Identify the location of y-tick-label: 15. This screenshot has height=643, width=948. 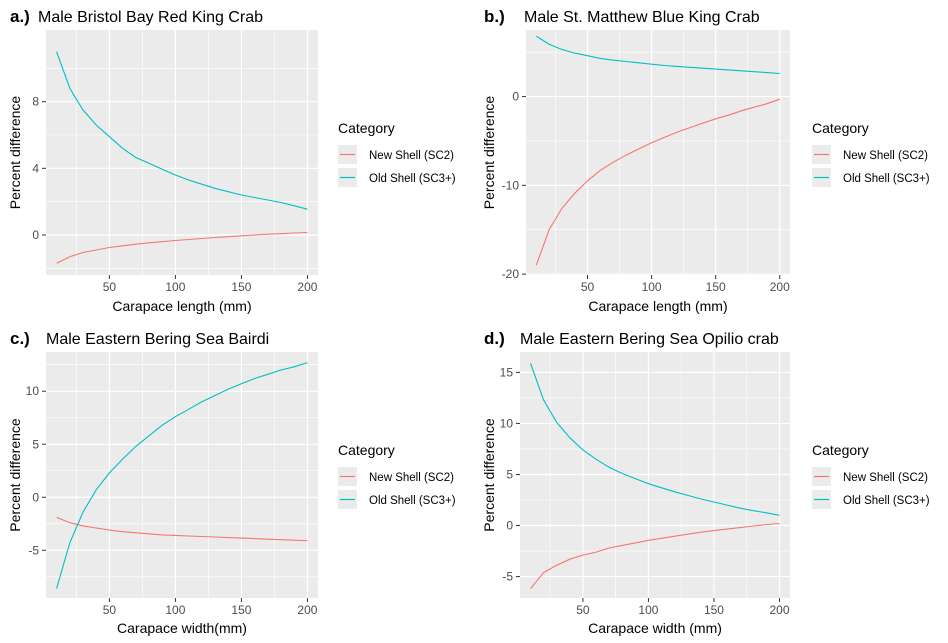
(507, 372).